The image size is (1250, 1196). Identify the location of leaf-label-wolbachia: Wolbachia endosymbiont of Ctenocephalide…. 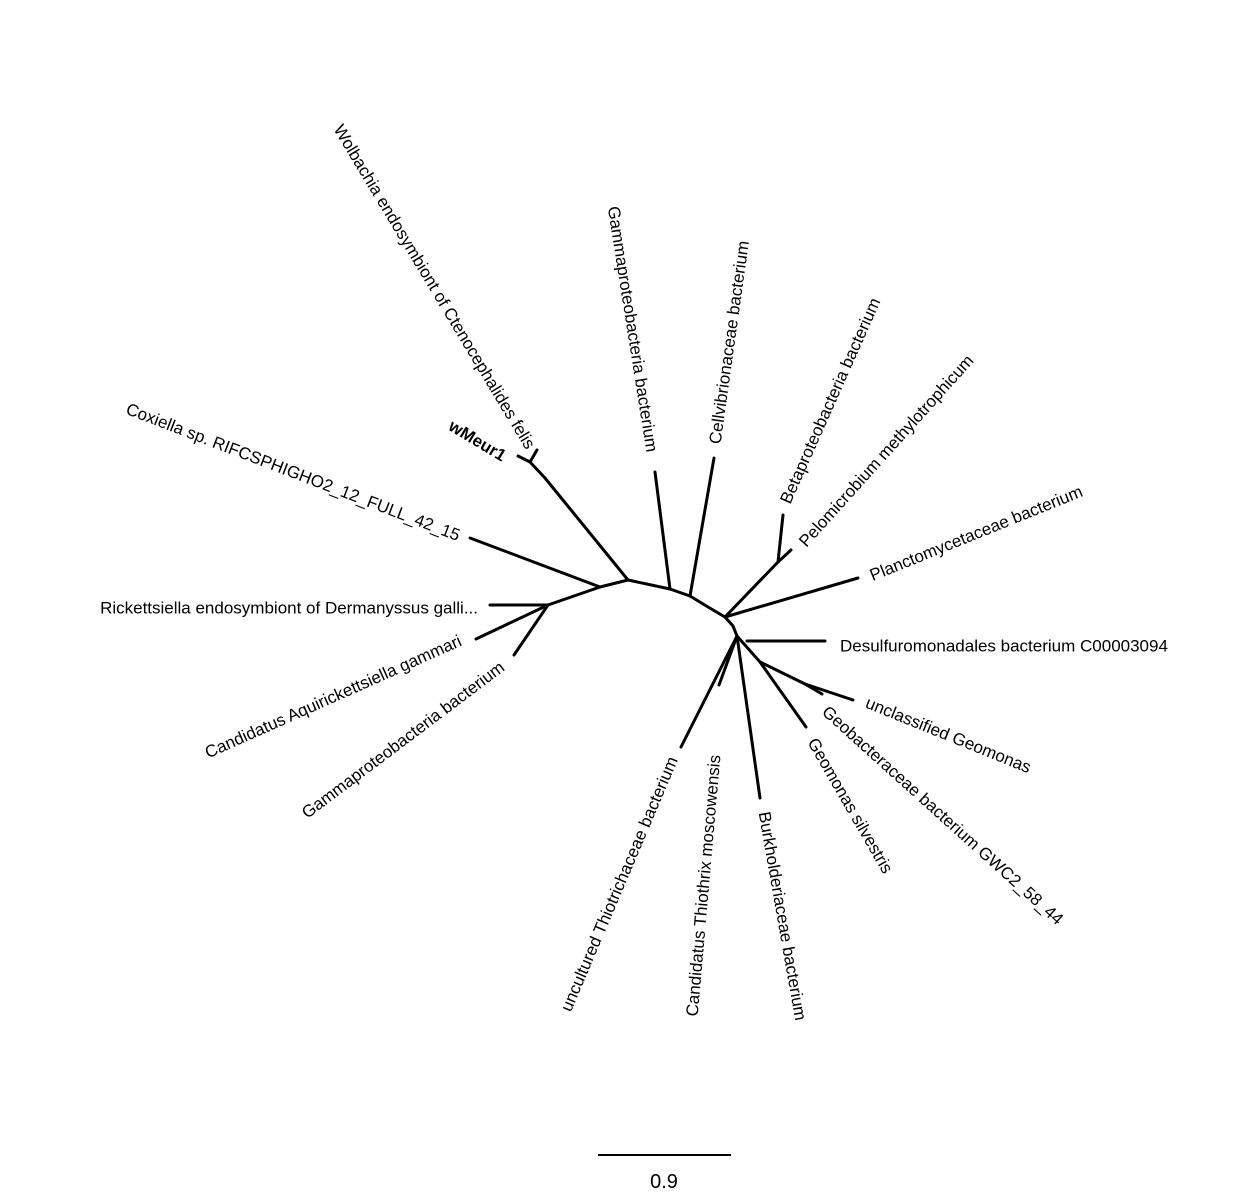
(434, 286).